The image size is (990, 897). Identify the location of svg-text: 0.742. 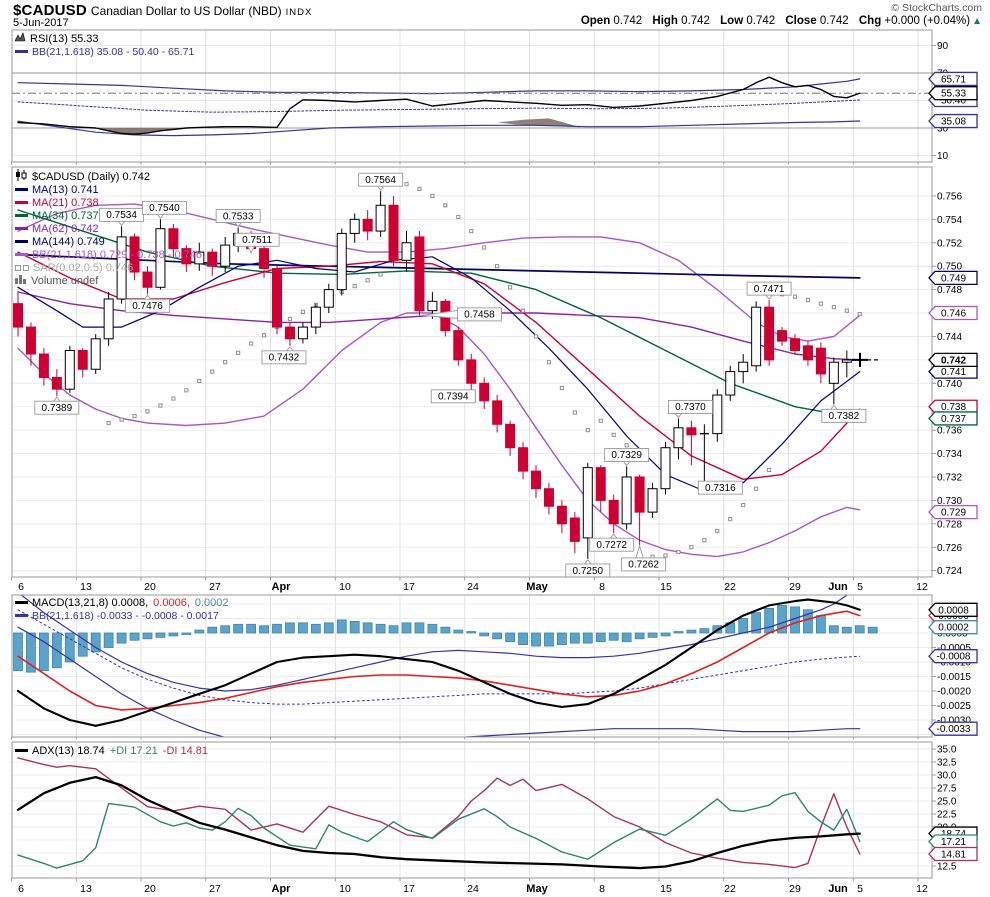
(953, 360).